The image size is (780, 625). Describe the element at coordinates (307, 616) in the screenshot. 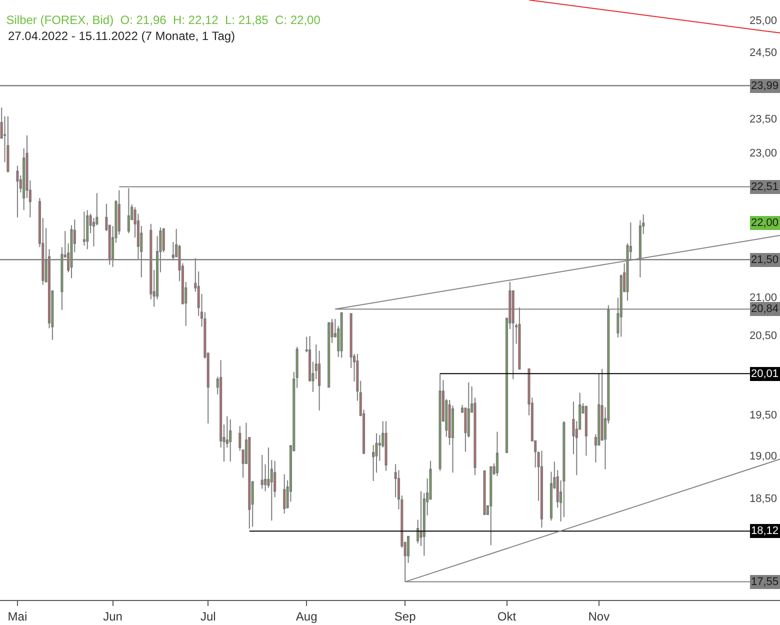

I see `x-tick-label: Aug` at that location.